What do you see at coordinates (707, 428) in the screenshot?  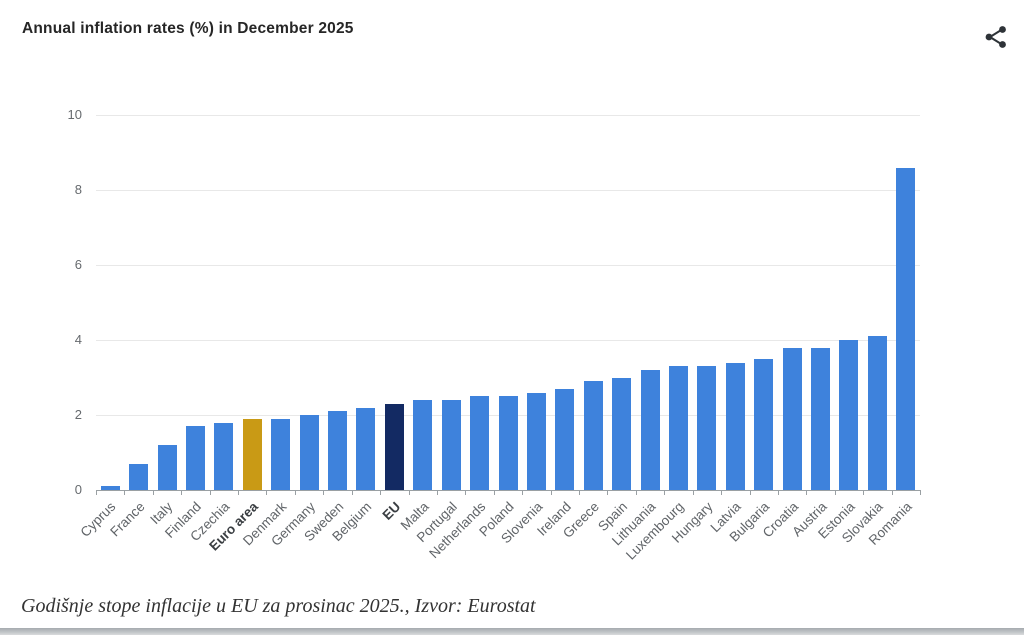 I see `bar-hungary` at bounding box center [707, 428].